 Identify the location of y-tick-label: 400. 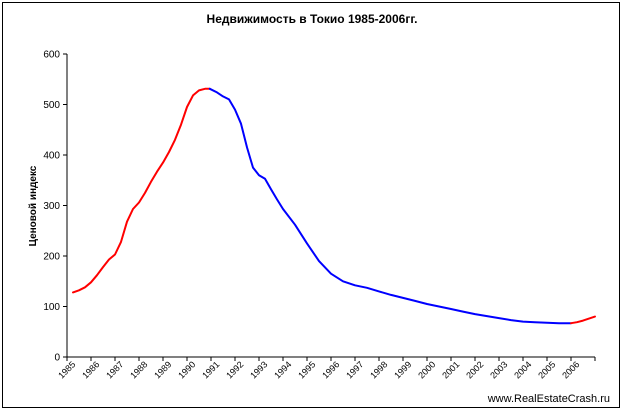
(51, 156).